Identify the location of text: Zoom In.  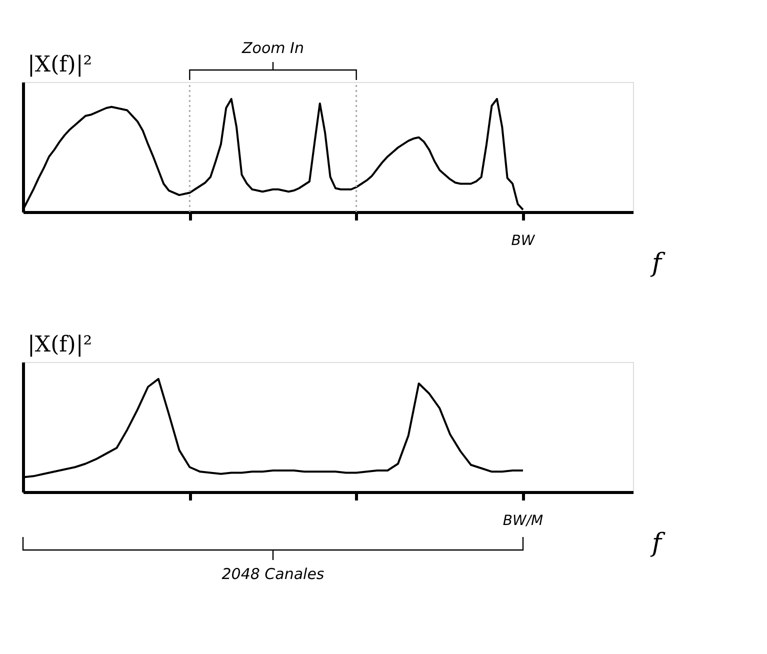
(272, 48).